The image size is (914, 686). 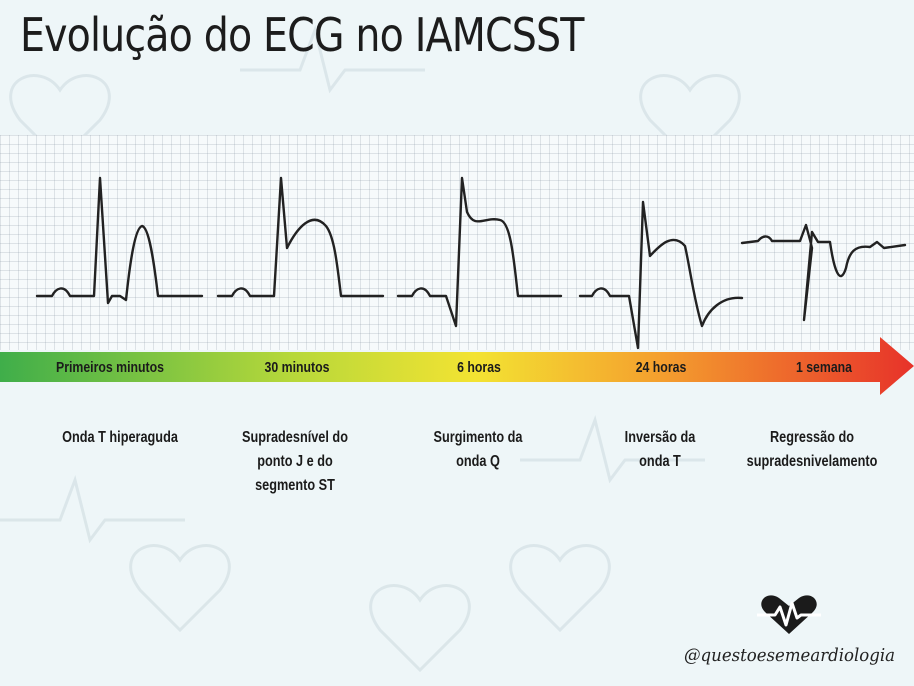 I want to click on description-line: Supradesnível do, so click(x=295, y=437).